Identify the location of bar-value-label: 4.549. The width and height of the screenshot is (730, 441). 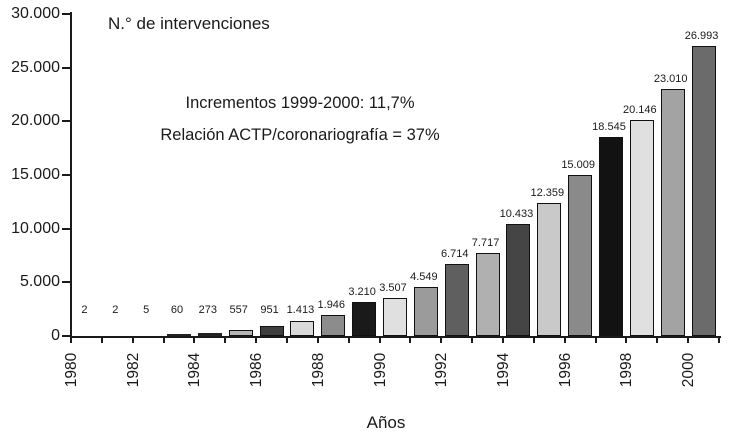
(424, 277).